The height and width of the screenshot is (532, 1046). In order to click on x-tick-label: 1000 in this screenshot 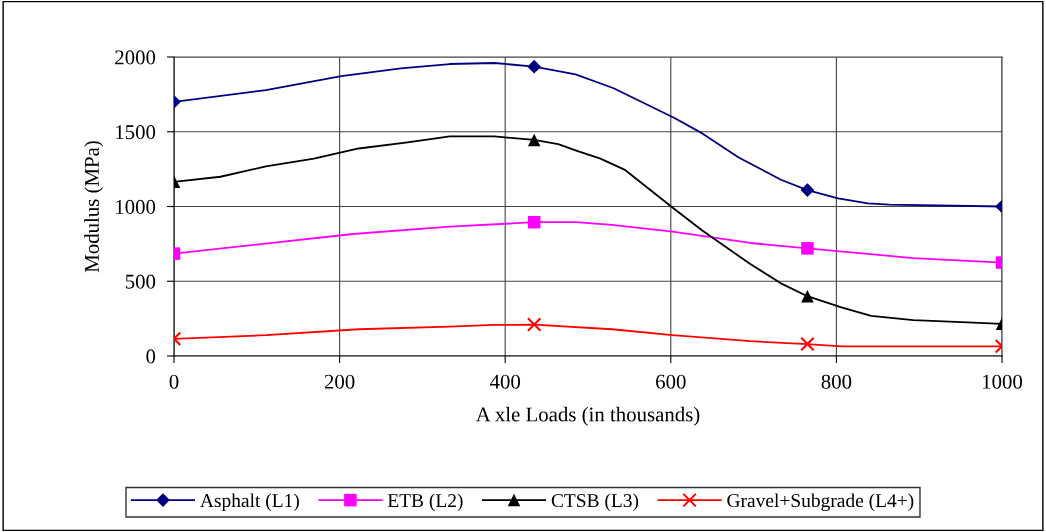, I will do `click(1003, 381)`.